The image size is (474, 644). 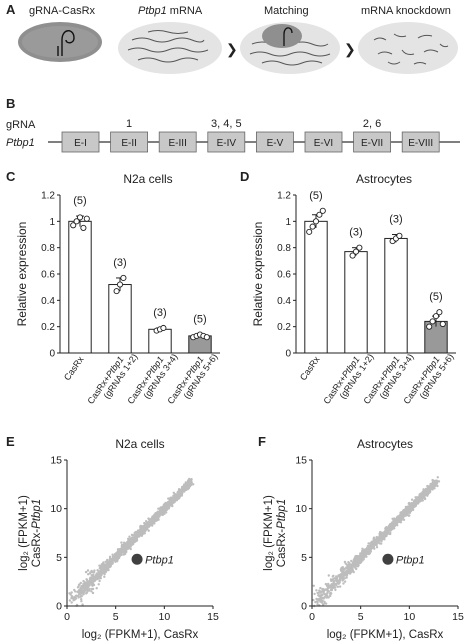 I want to click on y-tick-label: 10, so click(x=56, y=509).